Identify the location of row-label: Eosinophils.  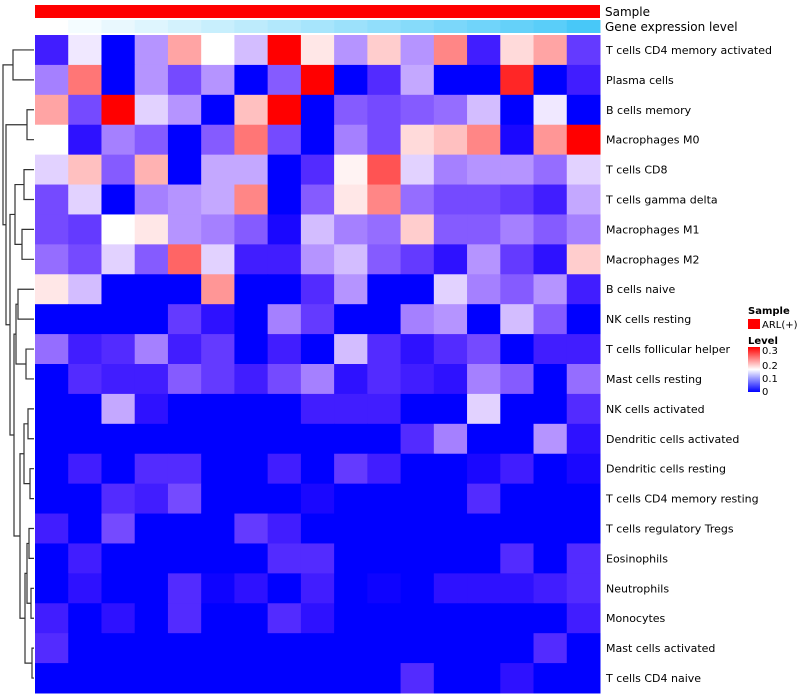
(637, 558).